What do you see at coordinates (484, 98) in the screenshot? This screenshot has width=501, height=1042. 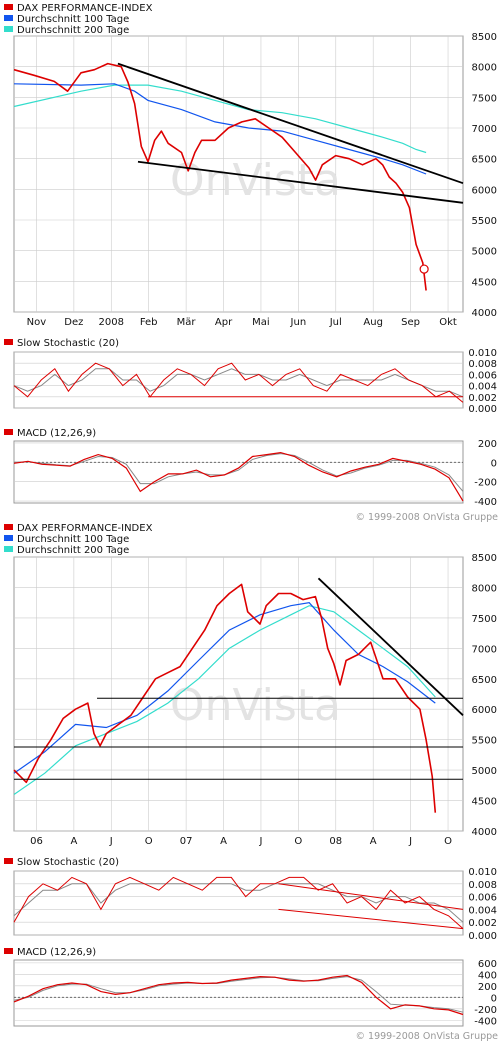 I see `y-tick-label: 7500` at bounding box center [484, 98].